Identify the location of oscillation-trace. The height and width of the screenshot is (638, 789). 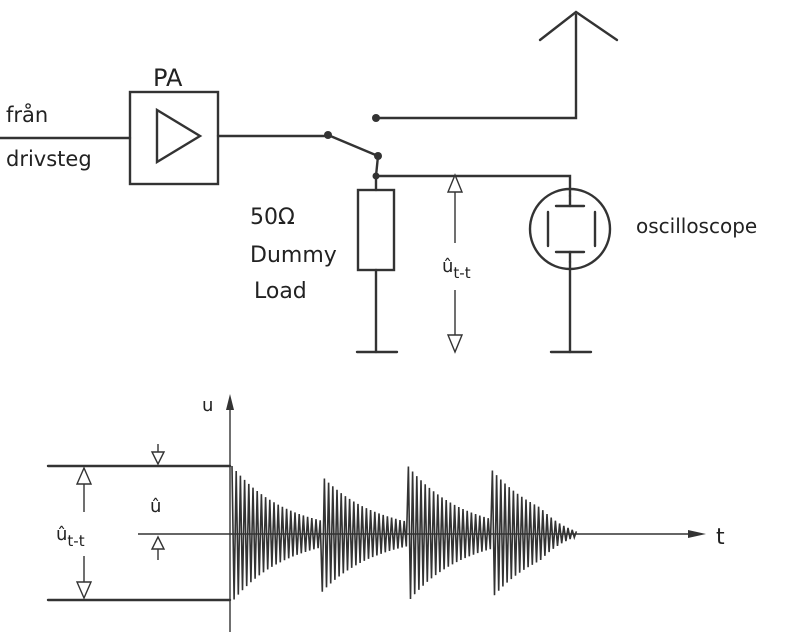
(404, 532).